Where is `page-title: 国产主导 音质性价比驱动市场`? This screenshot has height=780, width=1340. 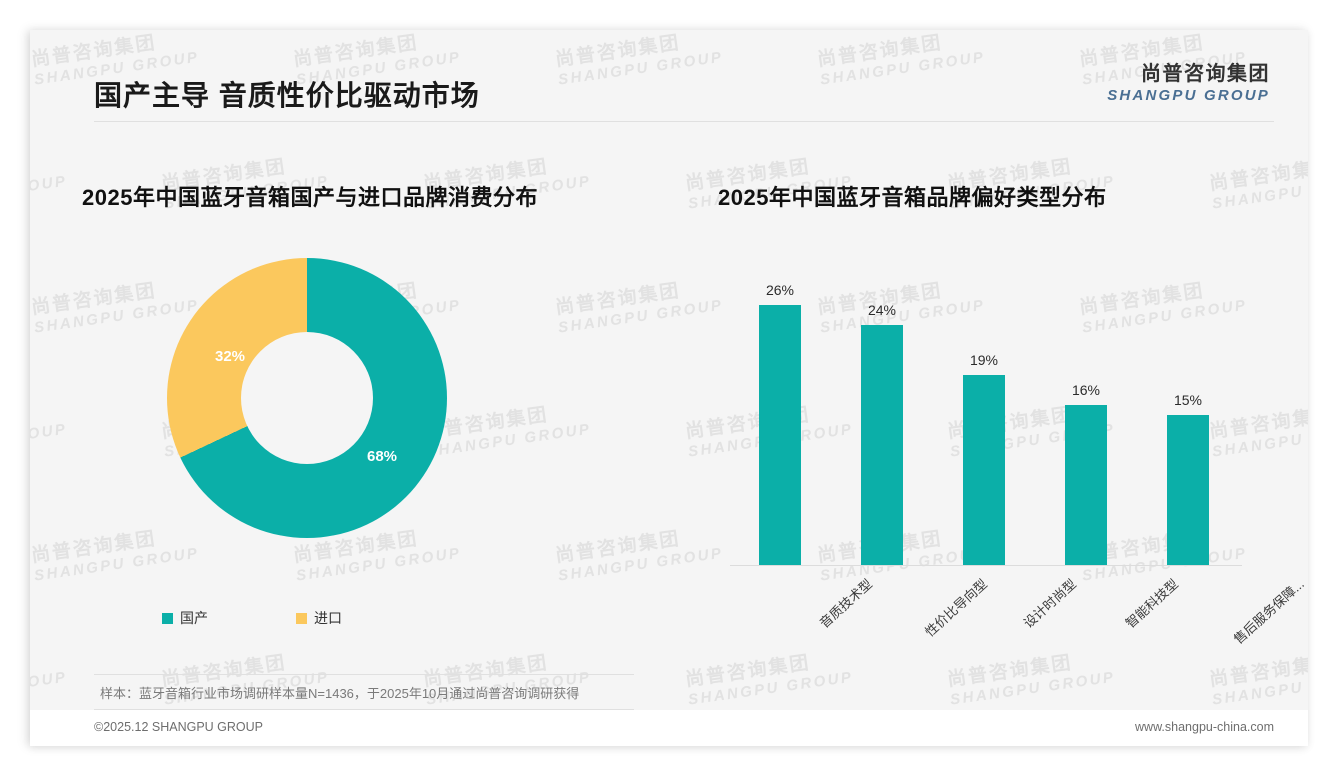 page-title: 国产主导 音质性价比驱动市场 is located at coordinates (287, 95).